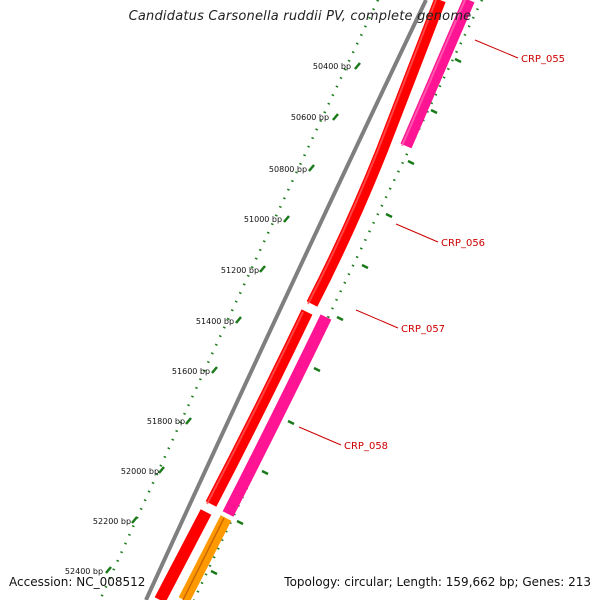  Describe the element at coordinates (191, 371) in the screenshot. I see `tick-label: 51600 bp` at that location.